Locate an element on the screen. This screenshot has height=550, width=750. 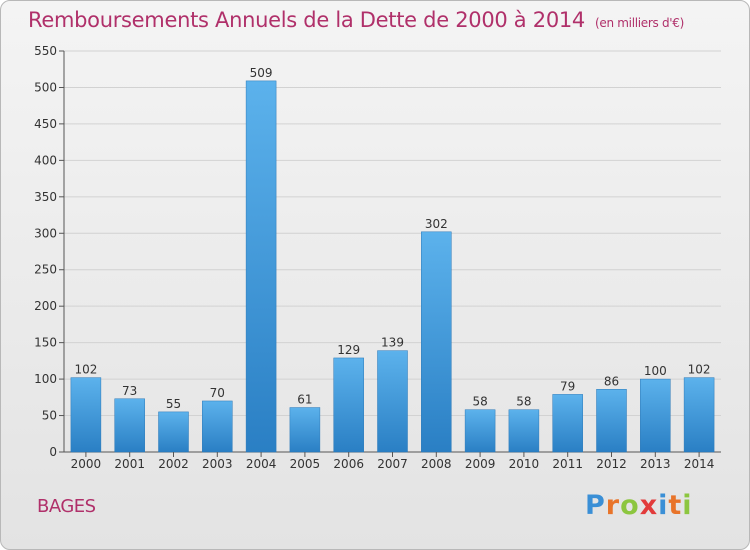
logo-letter: x is located at coordinates (649, 505).